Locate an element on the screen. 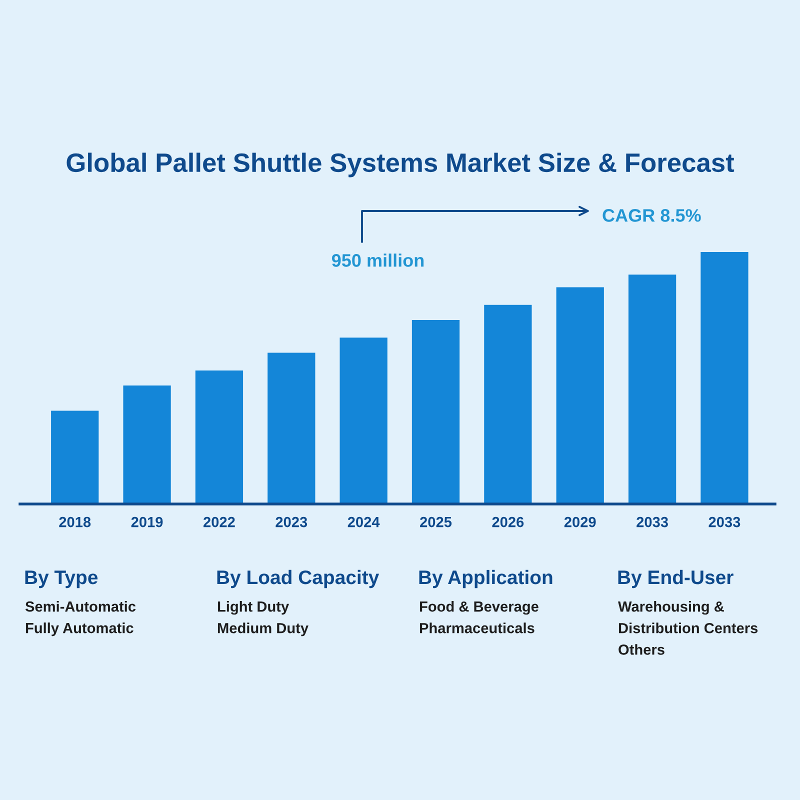  text: Food & Beverage Pharmaceuticals is located at coordinates (479, 617).